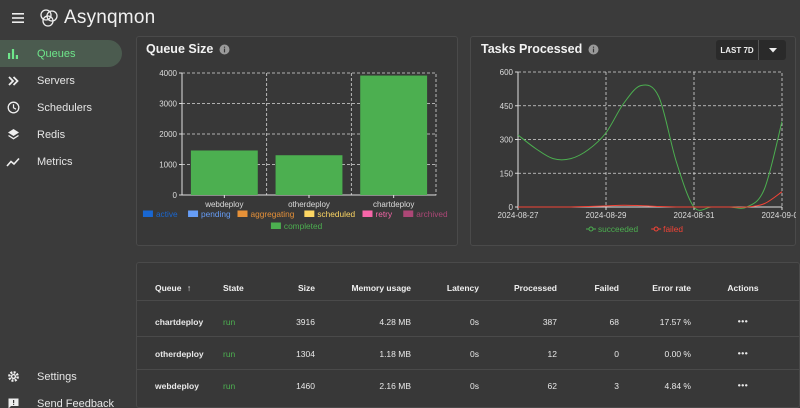  I want to click on bar-chart-icon, so click(13, 54).